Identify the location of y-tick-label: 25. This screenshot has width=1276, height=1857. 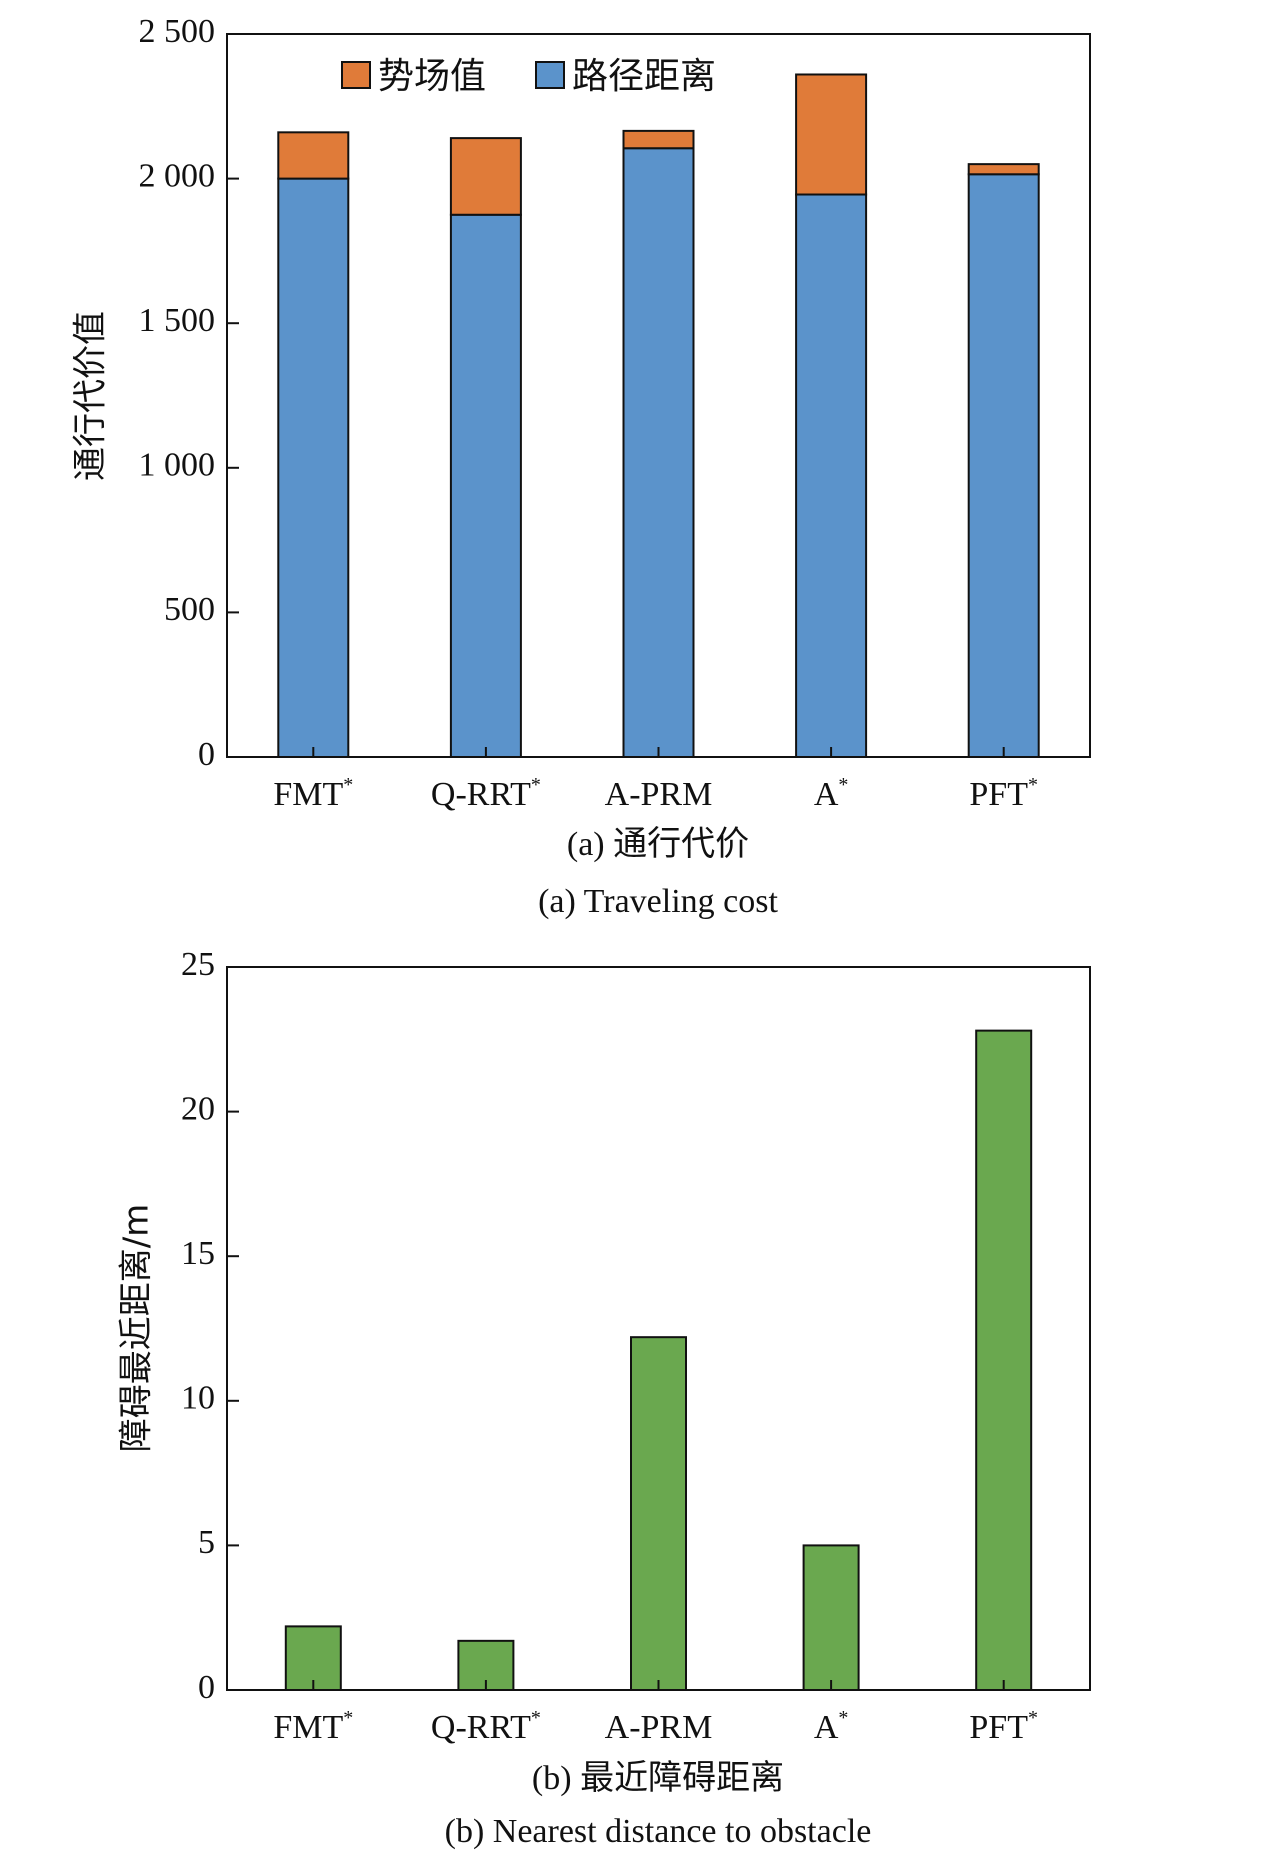
(198, 964).